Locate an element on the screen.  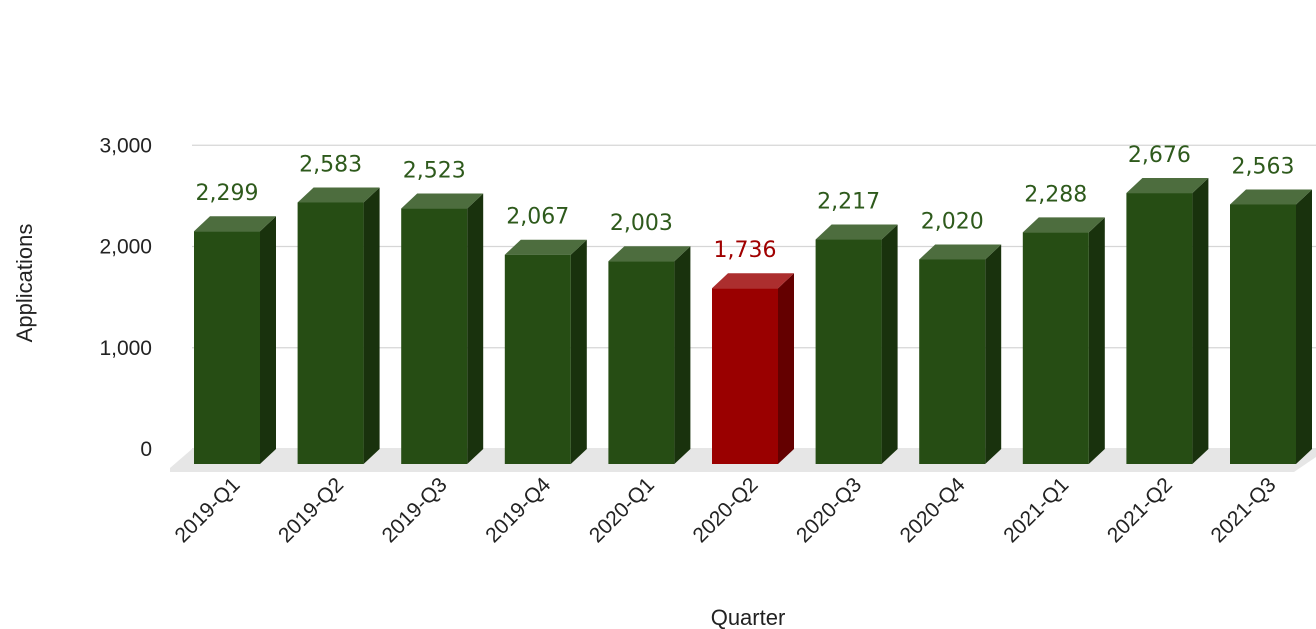
y-tick-label: 3,000 is located at coordinates (125, 145).